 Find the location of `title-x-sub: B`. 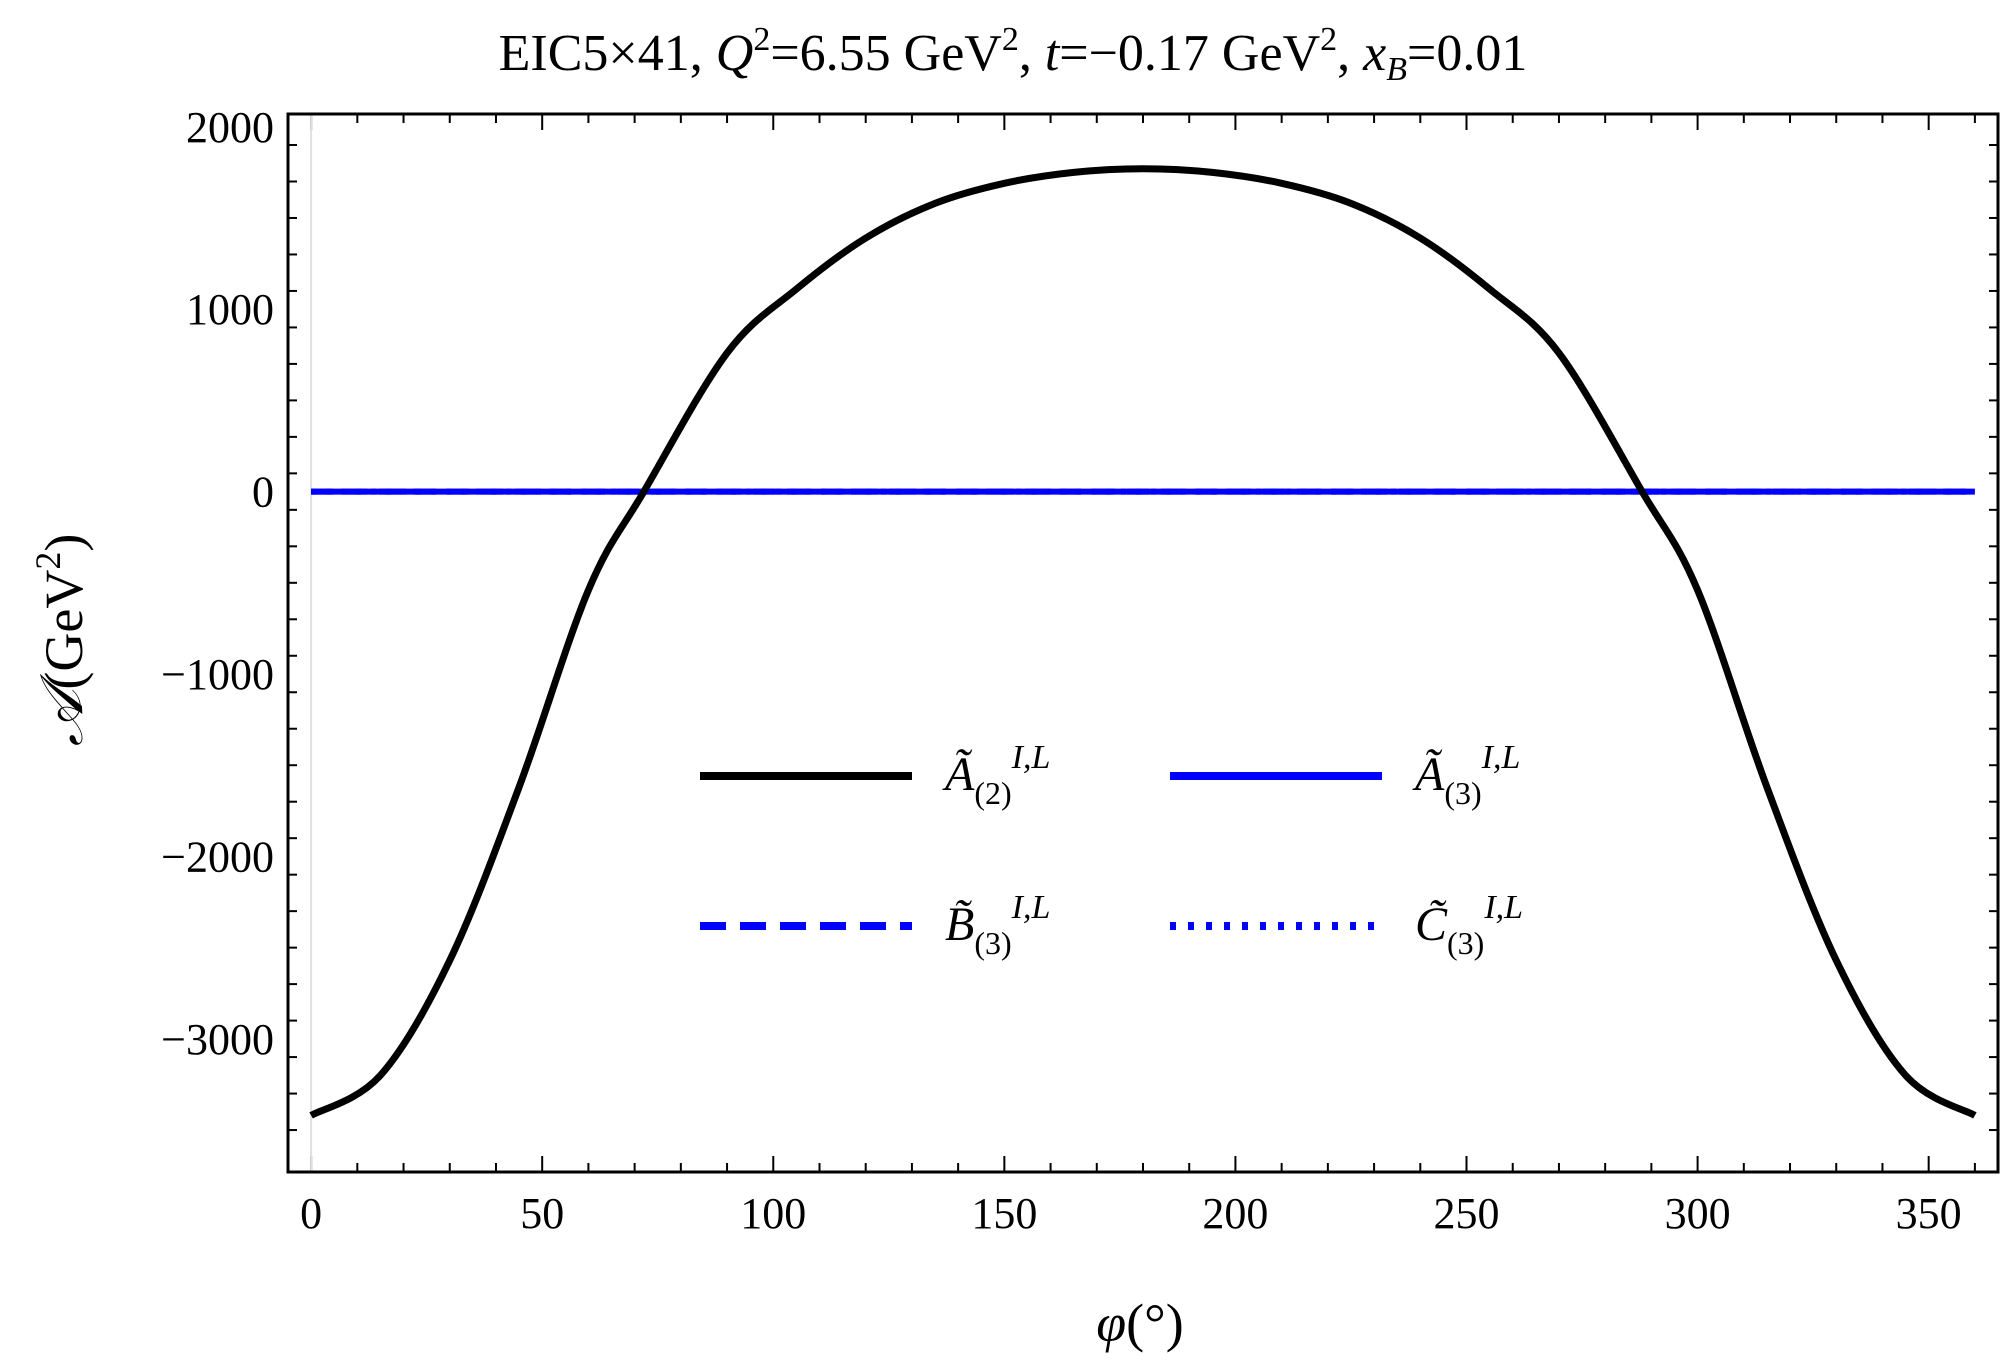

title-x-sub: B is located at coordinates (1396, 69).